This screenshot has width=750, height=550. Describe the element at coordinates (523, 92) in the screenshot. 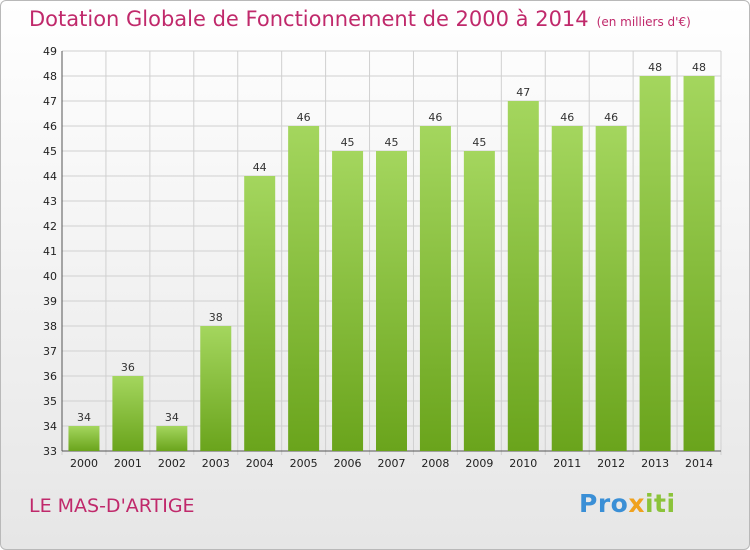

I see `data-label: 47` at that location.